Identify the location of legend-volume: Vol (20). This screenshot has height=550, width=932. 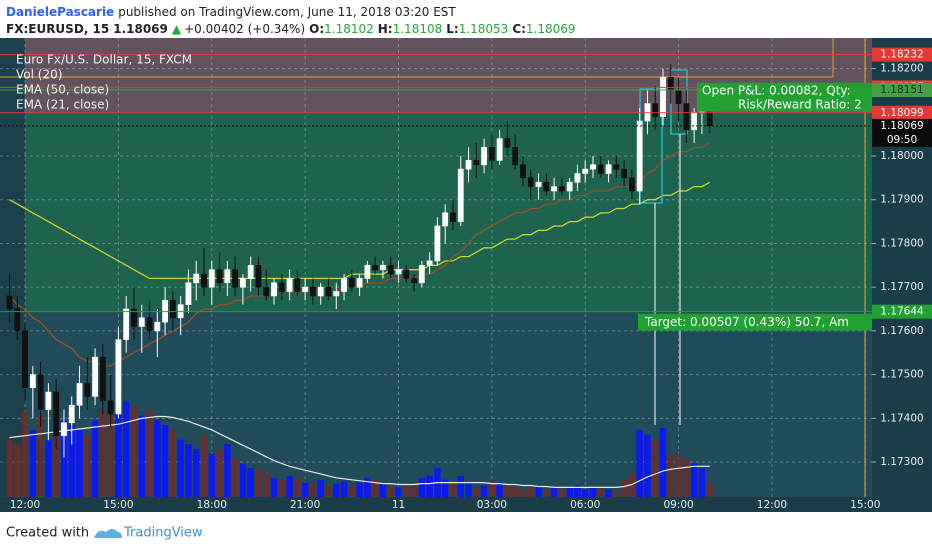
(39, 75).